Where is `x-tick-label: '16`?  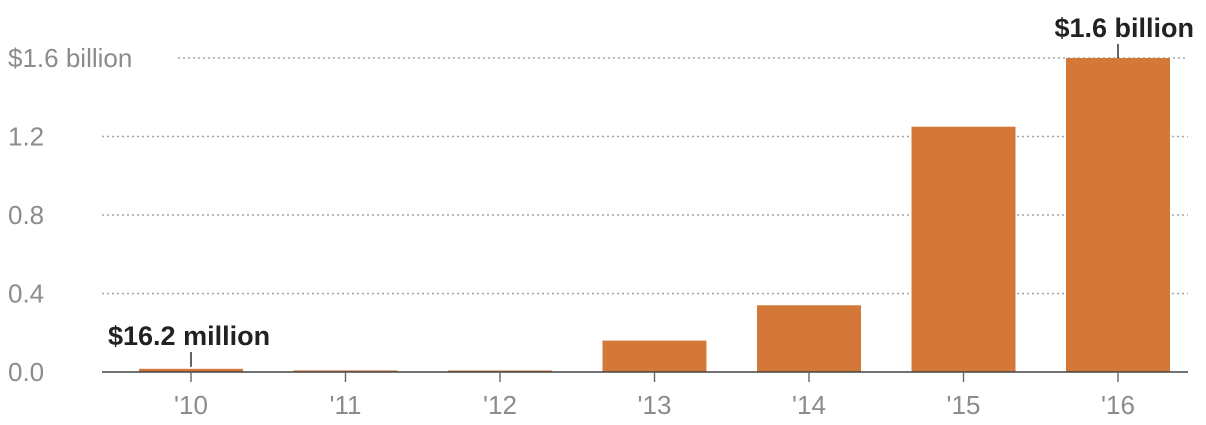 x-tick-label: '16 is located at coordinates (1118, 405).